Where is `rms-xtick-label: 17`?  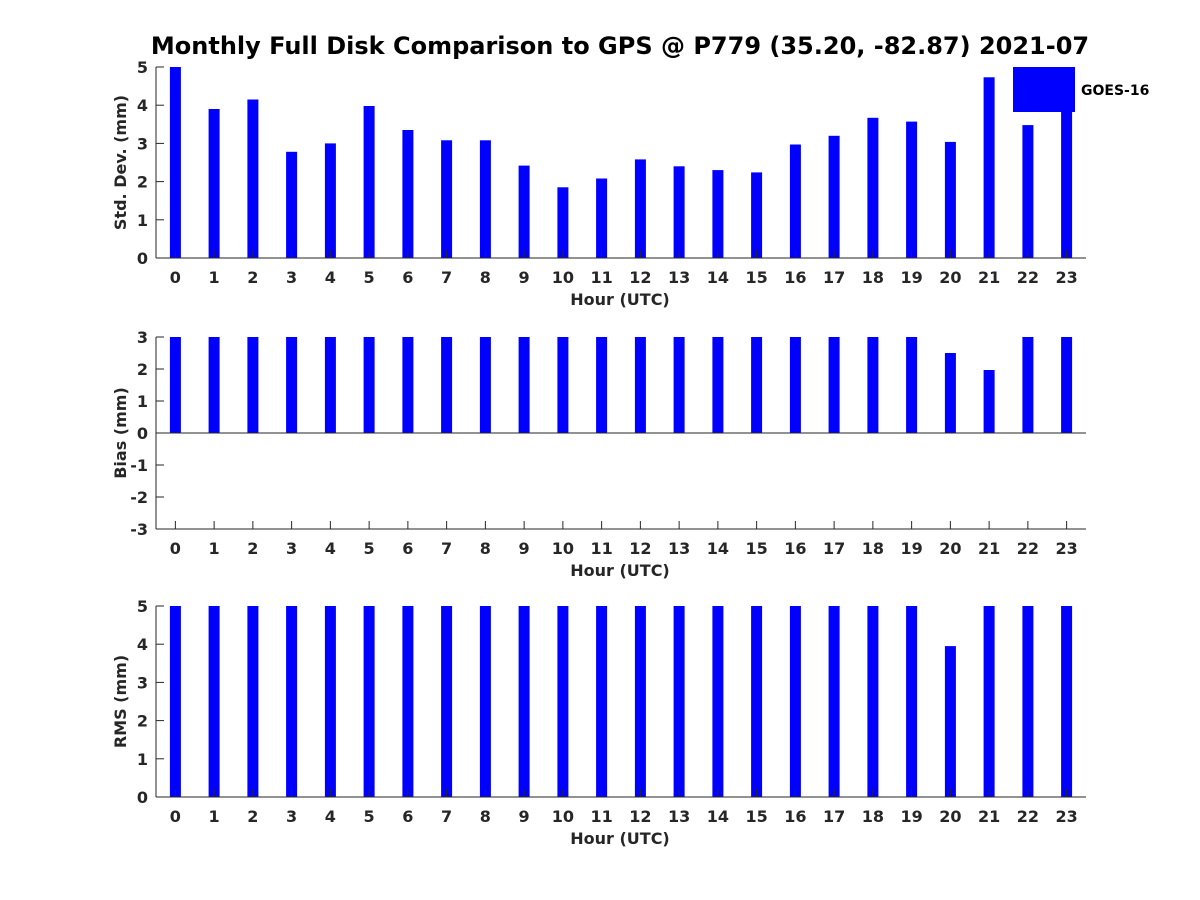
rms-xtick-label: 17 is located at coordinates (834, 816).